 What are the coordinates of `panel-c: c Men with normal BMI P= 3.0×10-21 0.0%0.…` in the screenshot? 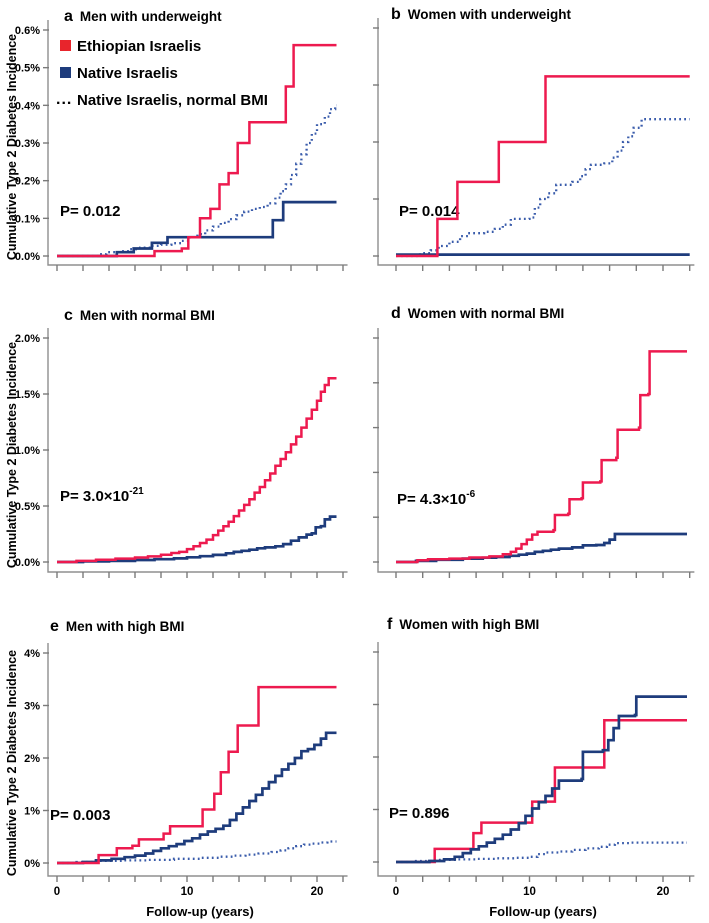 It's located at (181, 442).